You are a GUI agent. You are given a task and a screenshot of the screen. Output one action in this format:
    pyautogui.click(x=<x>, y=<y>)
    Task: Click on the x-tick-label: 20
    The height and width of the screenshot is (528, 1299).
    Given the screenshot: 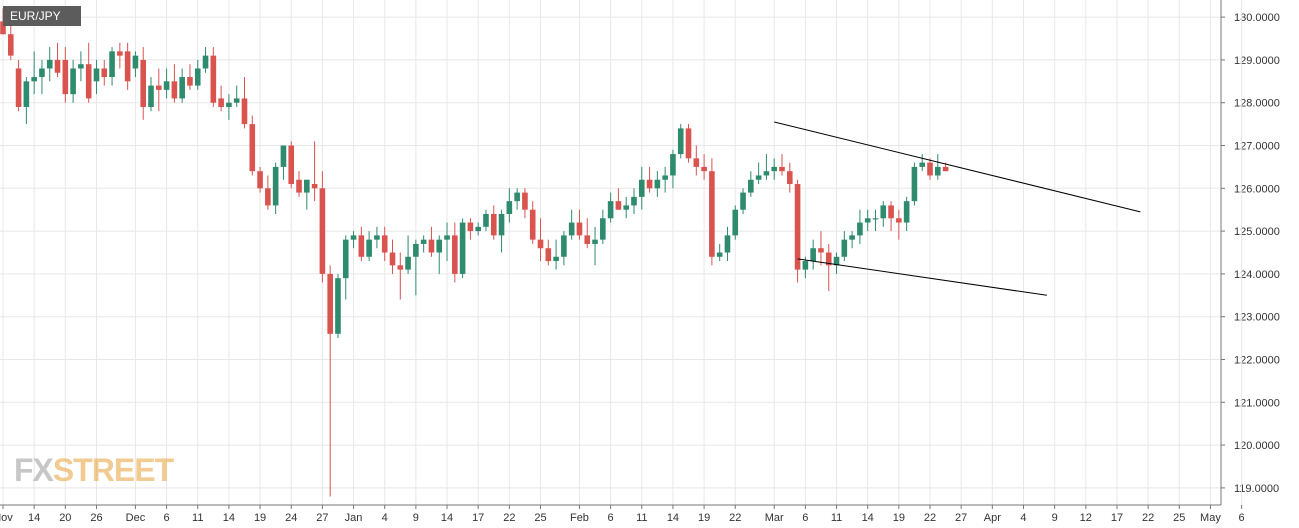 What is the action you would take?
    pyautogui.click(x=65, y=518)
    